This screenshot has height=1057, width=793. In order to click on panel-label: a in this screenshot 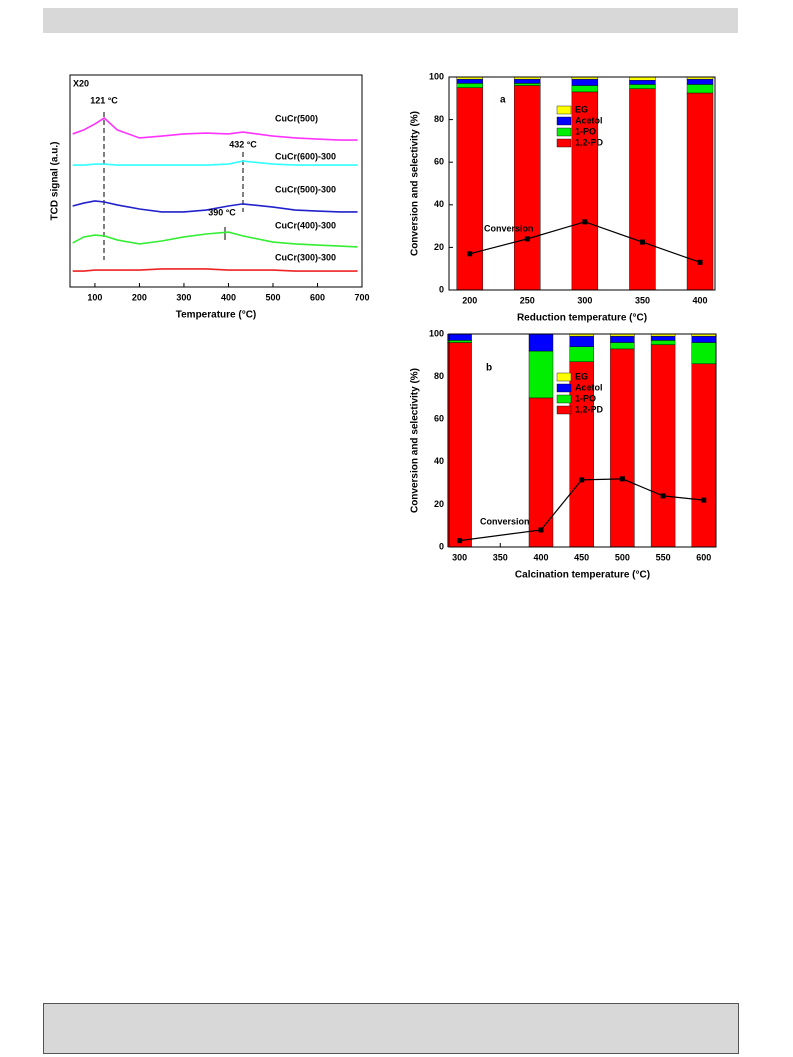, I will do `click(503, 100)`.